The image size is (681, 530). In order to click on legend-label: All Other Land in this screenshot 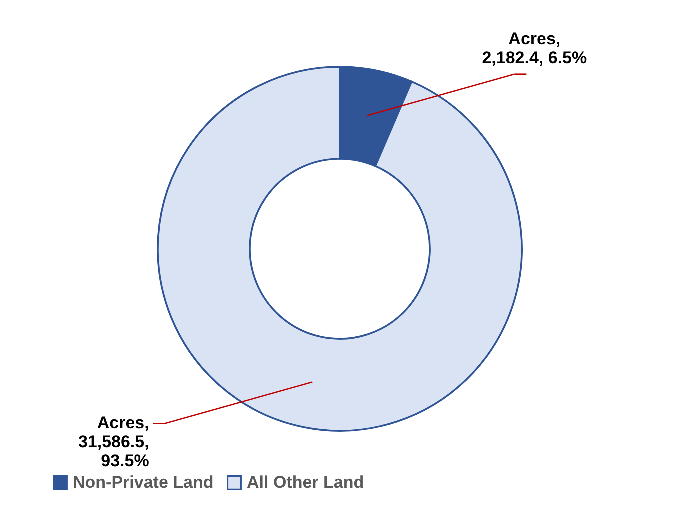, I will do `click(305, 482)`.